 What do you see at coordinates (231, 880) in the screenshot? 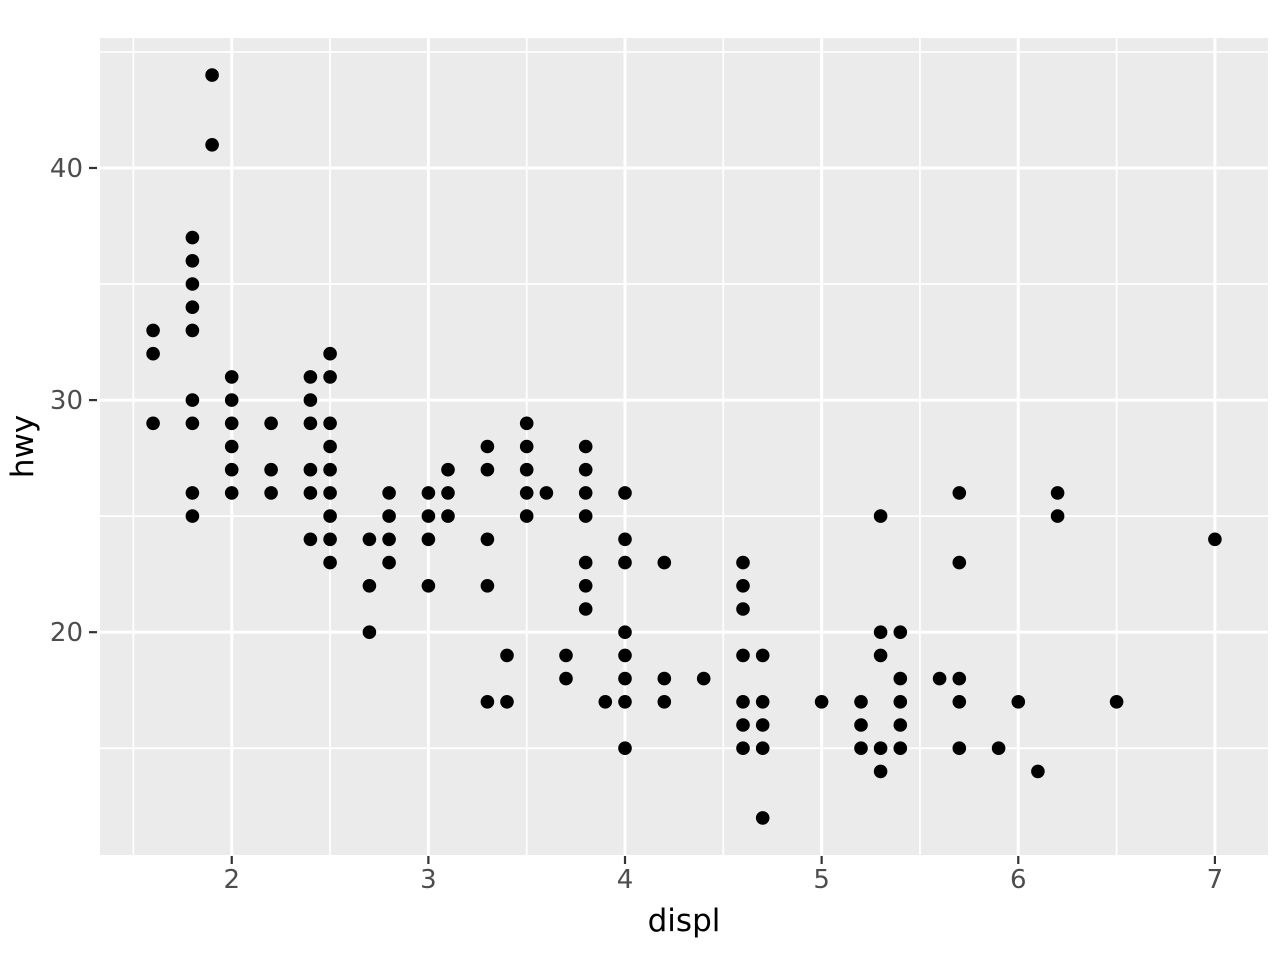
I see `x-tick-label: 2` at bounding box center [231, 880].